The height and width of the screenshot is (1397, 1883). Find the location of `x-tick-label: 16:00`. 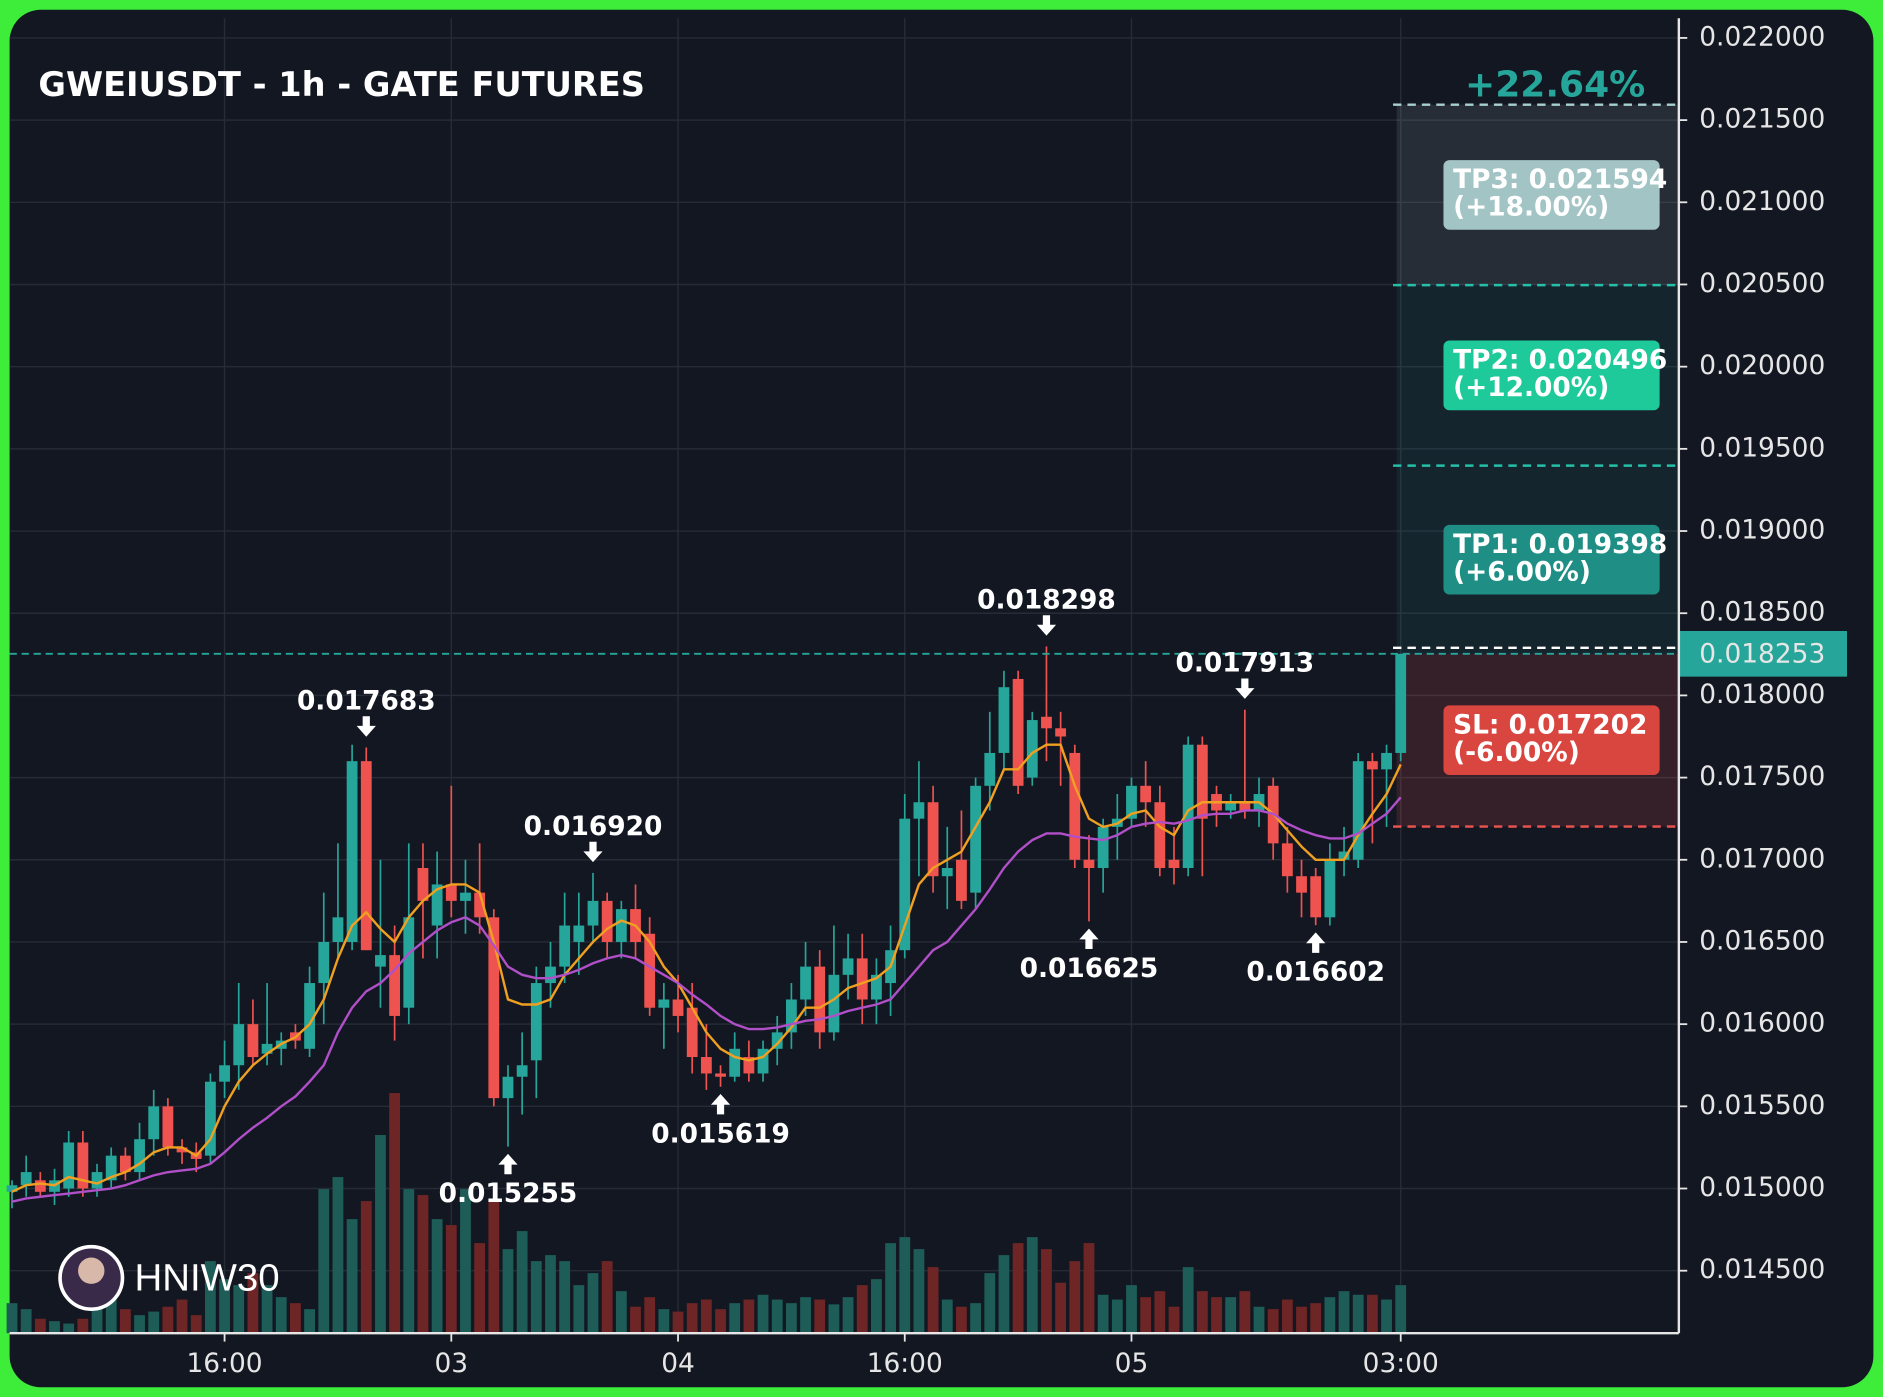

x-tick-label: 16:00 is located at coordinates (225, 1363).